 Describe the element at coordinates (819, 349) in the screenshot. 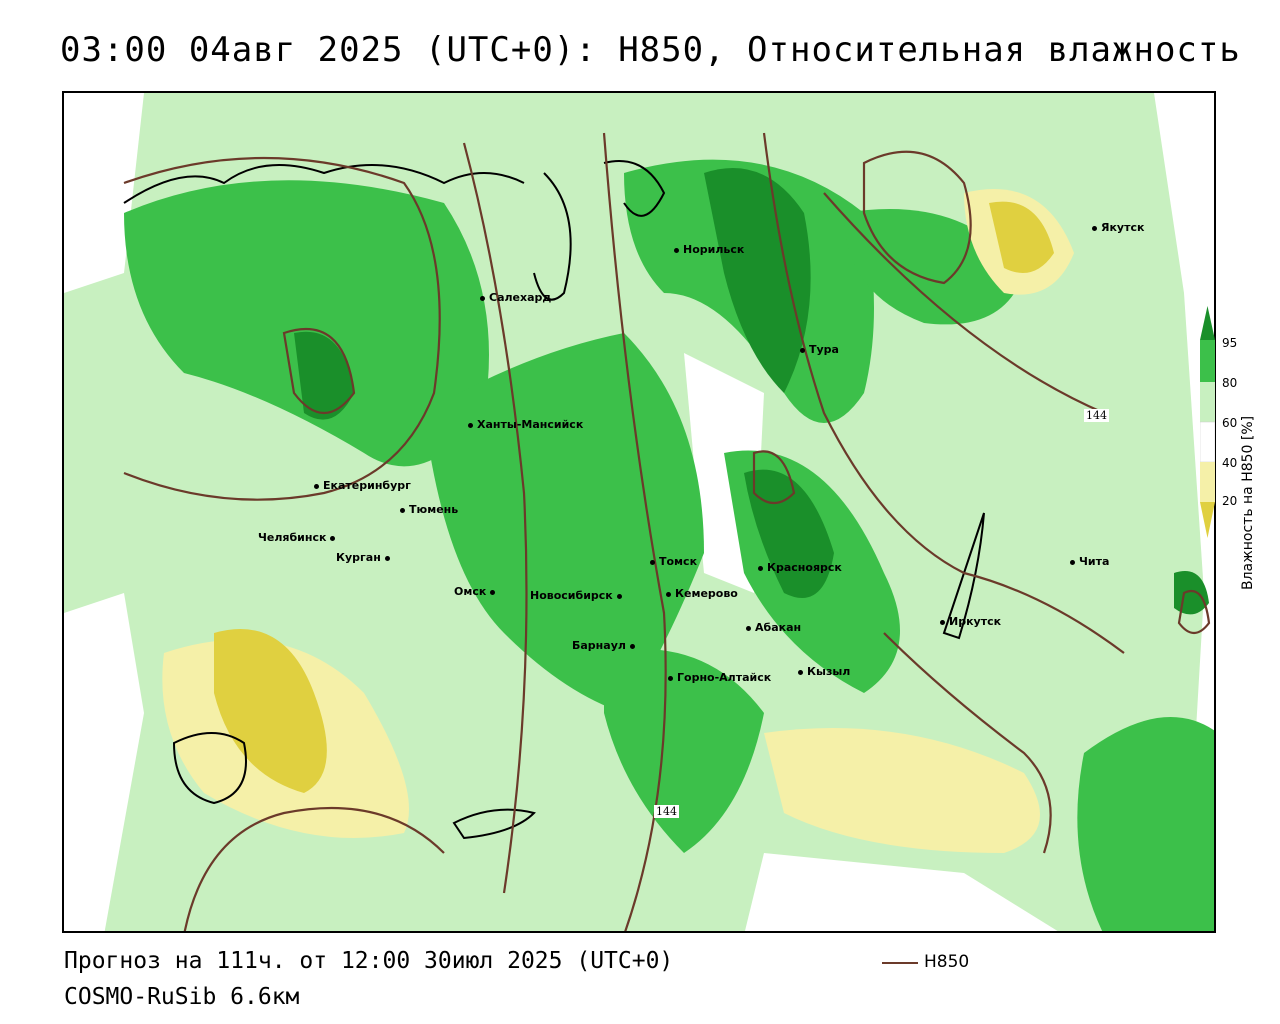

I see `city-tura: Тура` at that location.